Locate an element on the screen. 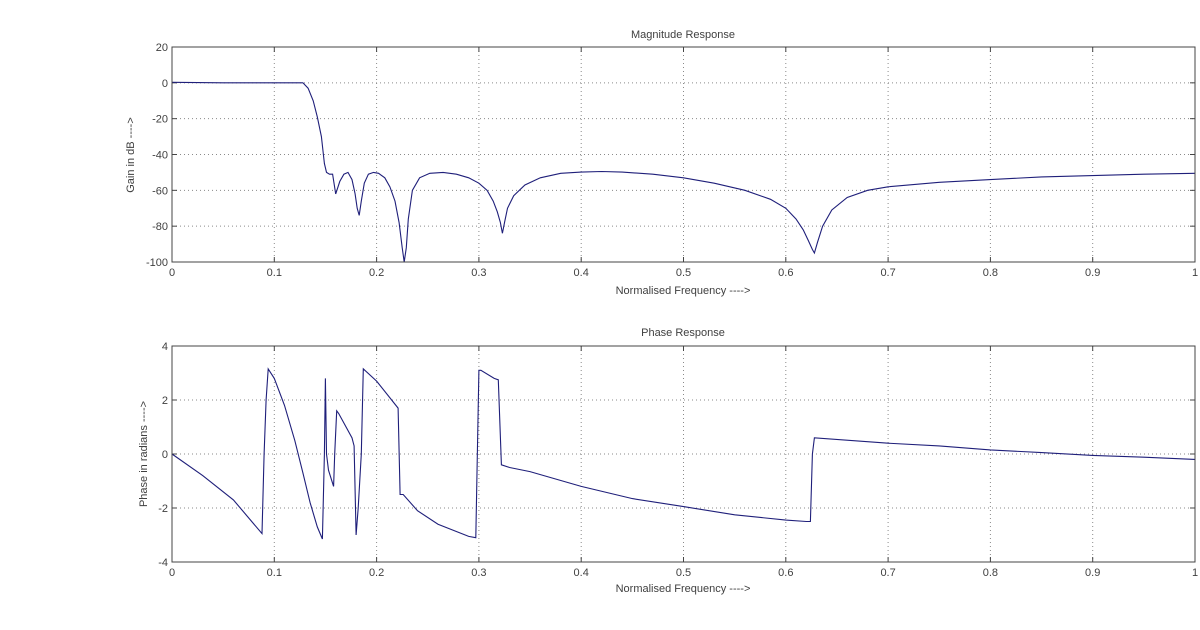 The image size is (1200, 630). y-tick-label: -20 is located at coordinates (160, 120).